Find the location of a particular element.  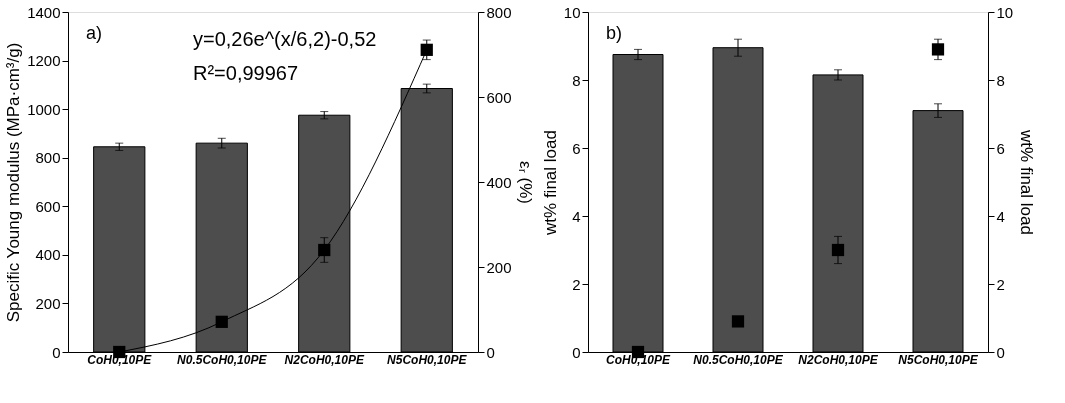

y-tick-label: 600 is located at coordinates (48, 206).